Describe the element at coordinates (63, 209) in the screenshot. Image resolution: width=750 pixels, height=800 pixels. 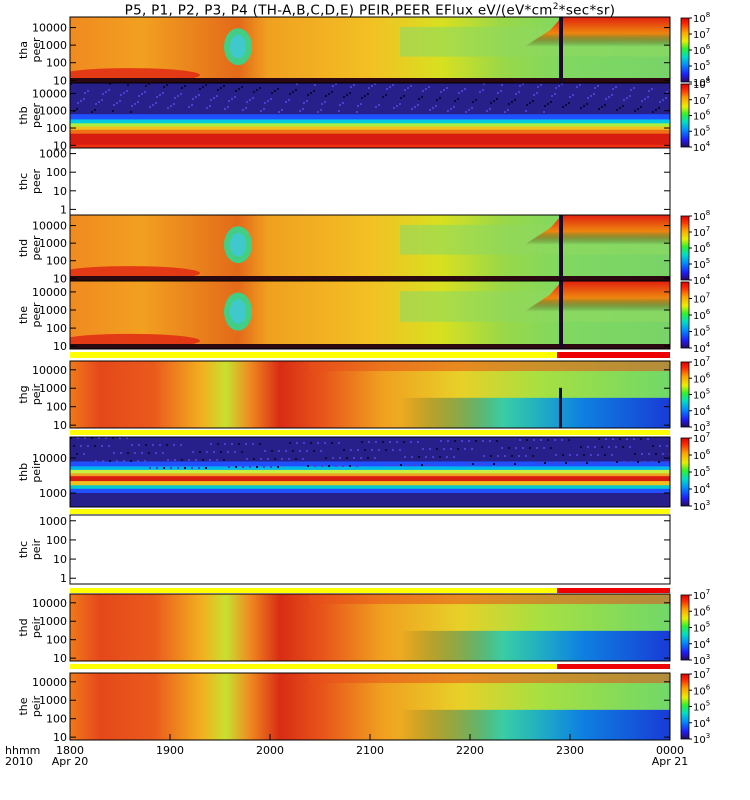
I see `ytick-label: 1` at that location.